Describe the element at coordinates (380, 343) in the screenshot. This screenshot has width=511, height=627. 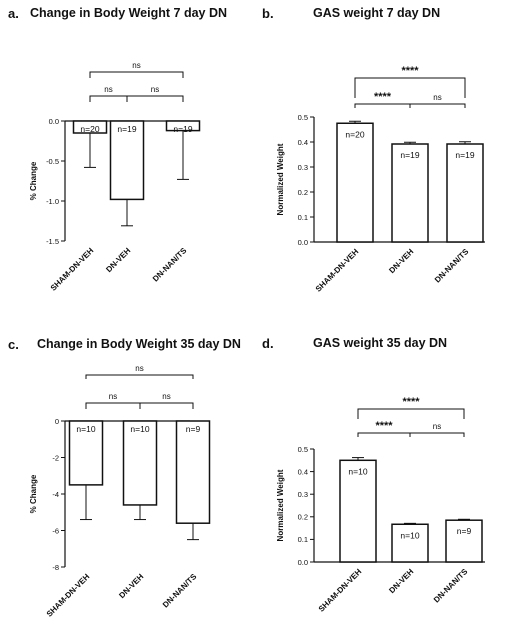
I see `panel-title: GAS weight 35 day DN` at that location.